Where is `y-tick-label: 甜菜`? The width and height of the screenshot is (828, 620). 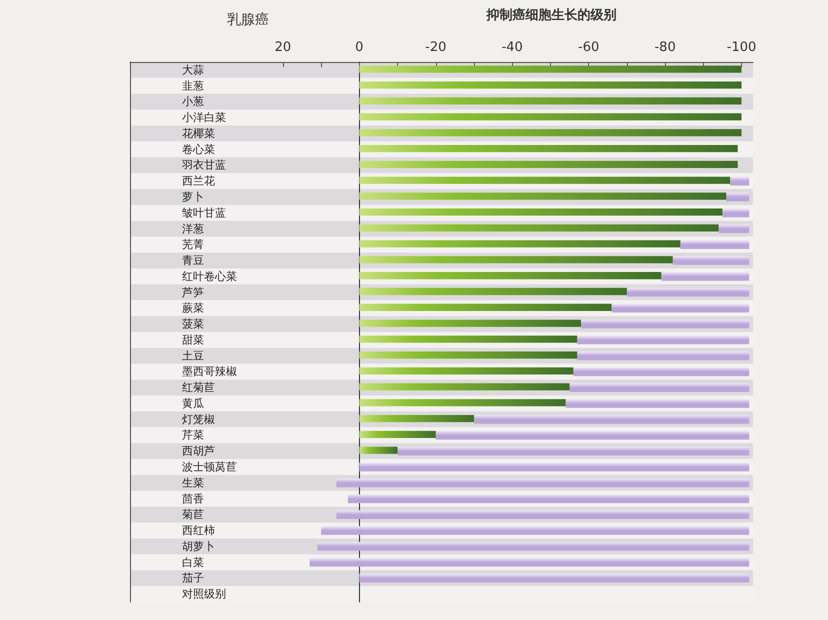 y-tick-label: 甜菜 is located at coordinates (193, 339).